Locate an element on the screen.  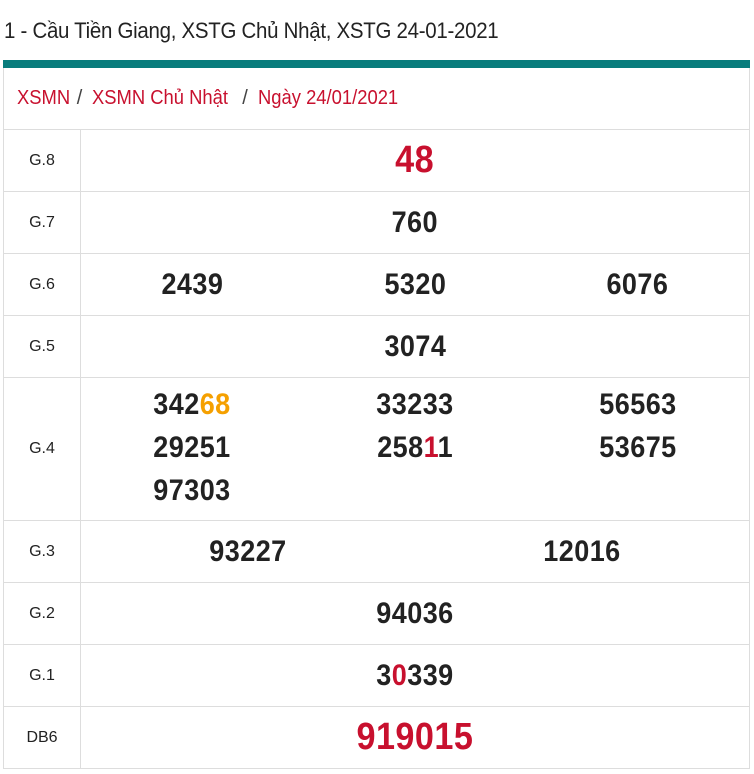
prize-columns: 48 is located at coordinates (415, 160).